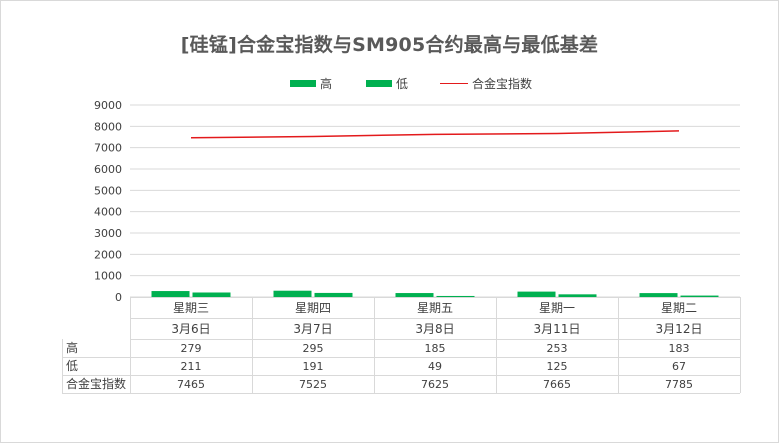 The image size is (779, 443). I want to click on legend-label-high: 高, so click(326, 83).